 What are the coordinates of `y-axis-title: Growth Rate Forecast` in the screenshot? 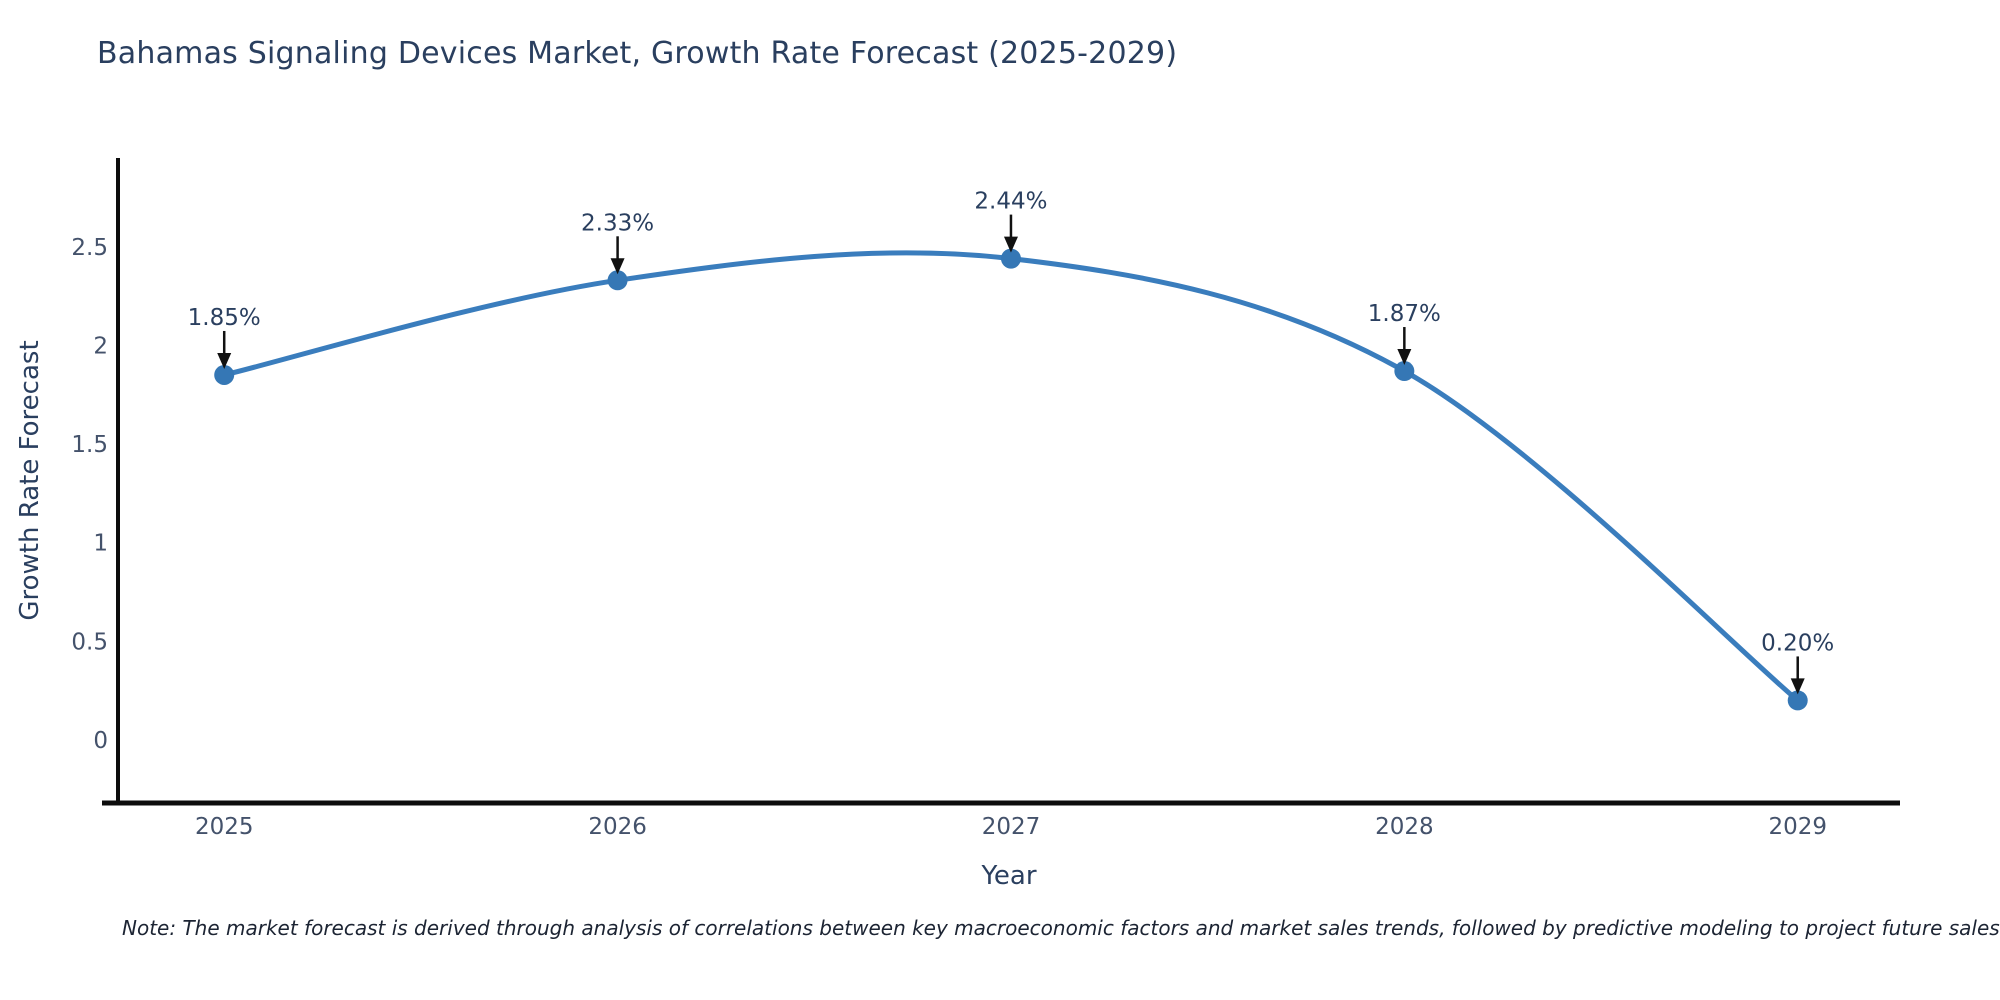 It's located at (30, 480).